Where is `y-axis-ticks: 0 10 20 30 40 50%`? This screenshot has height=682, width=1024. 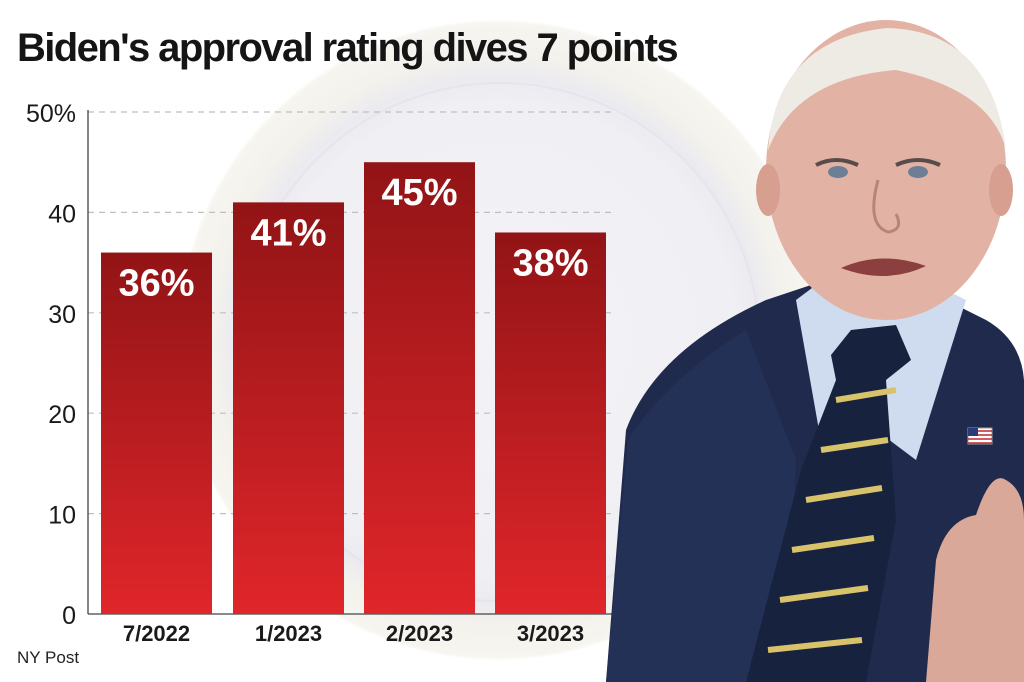
y-axis-ticks: 0 10 20 30 40 50% is located at coordinates (51, 365).